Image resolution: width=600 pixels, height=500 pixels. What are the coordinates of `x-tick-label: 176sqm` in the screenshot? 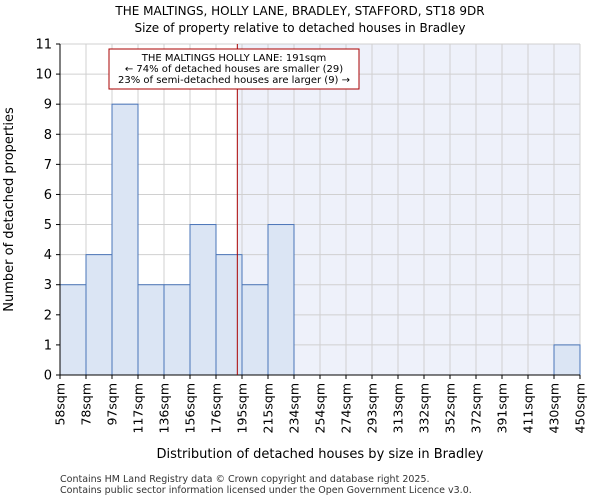 It's located at (216, 408).